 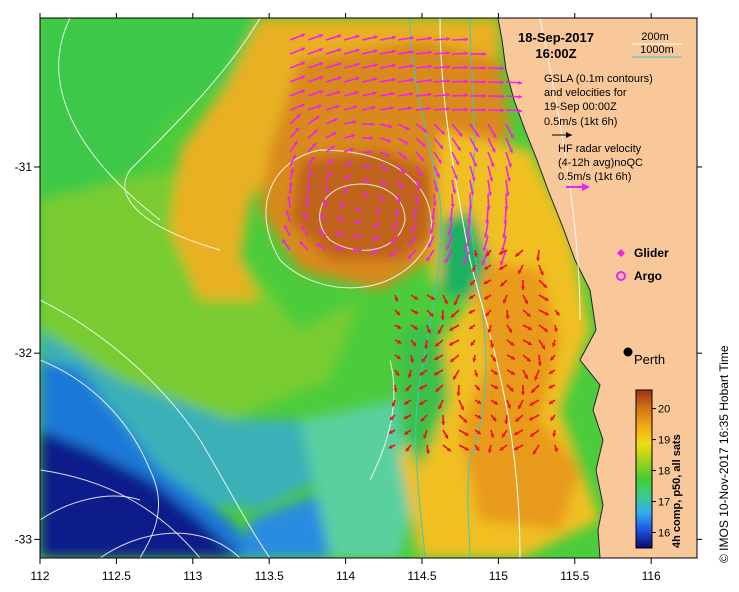 What do you see at coordinates (345, 576) in the screenshot?
I see `x-tick-label: 114` at bounding box center [345, 576].